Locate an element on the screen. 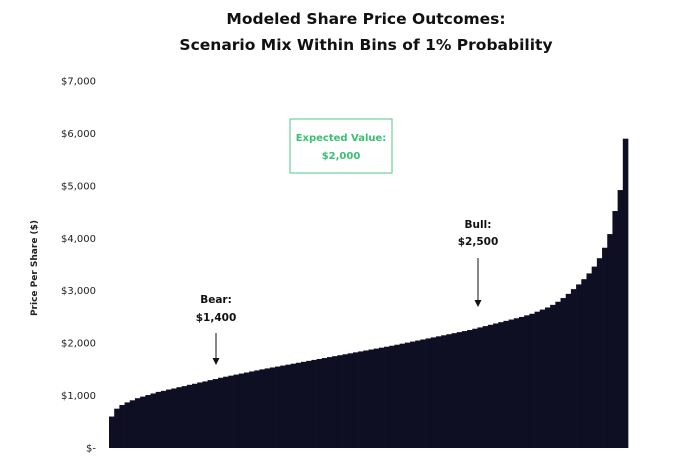  expected-value-label: Expected Value: is located at coordinates (341, 138).